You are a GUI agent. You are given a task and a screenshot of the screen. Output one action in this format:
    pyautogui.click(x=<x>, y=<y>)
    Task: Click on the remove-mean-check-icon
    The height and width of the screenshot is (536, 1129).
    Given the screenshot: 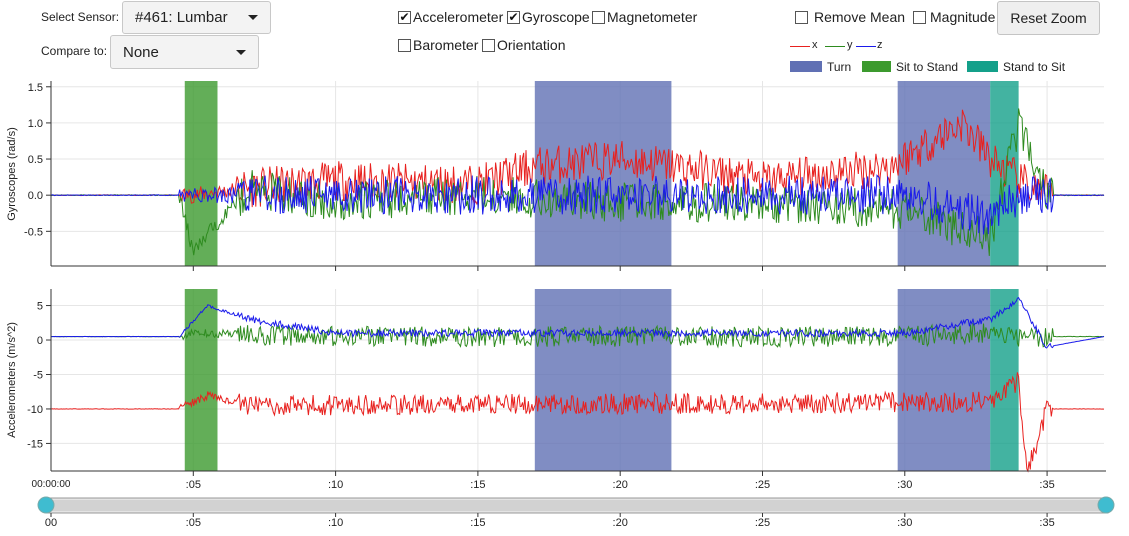 What is the action you would take?
    pyautogui.click(x=801, y=17)
    